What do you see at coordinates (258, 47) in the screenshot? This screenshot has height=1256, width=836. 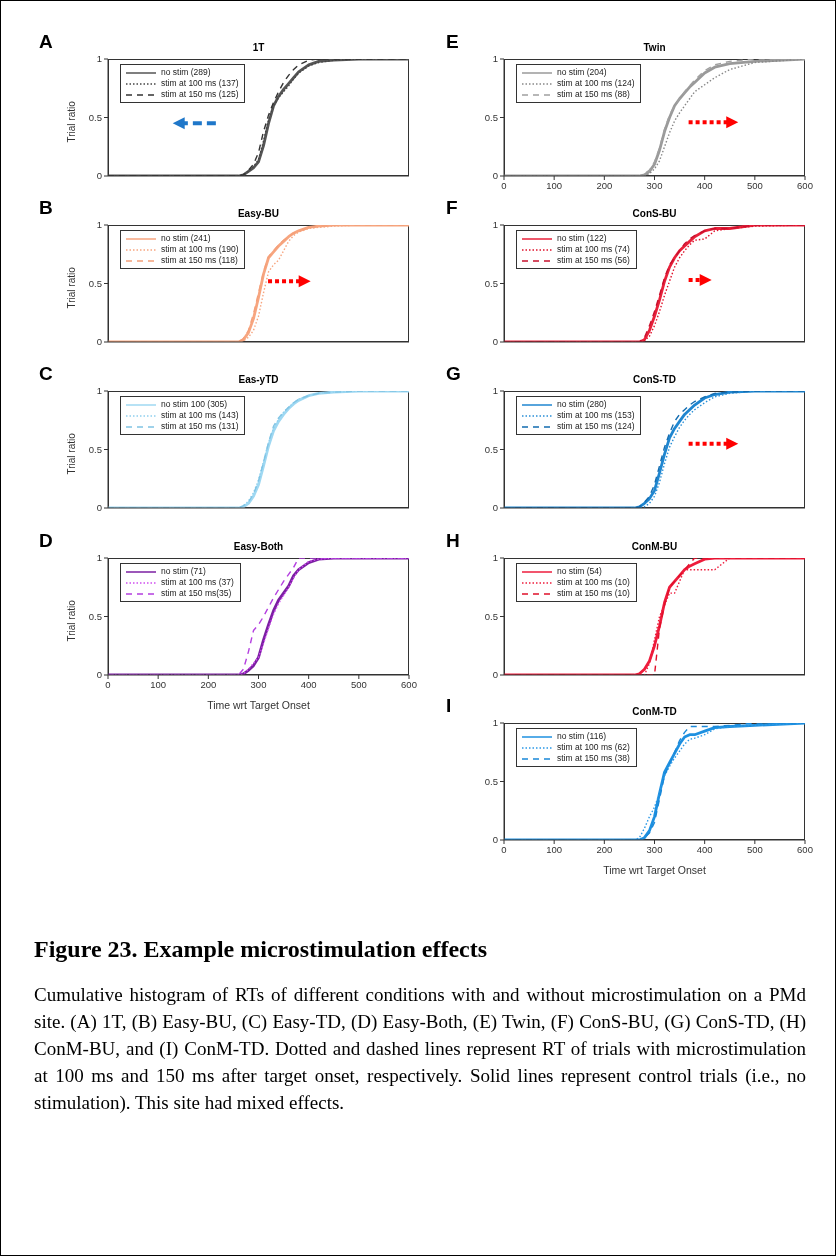 I see `chart-title: 1T` at bounding box center [258, 47].